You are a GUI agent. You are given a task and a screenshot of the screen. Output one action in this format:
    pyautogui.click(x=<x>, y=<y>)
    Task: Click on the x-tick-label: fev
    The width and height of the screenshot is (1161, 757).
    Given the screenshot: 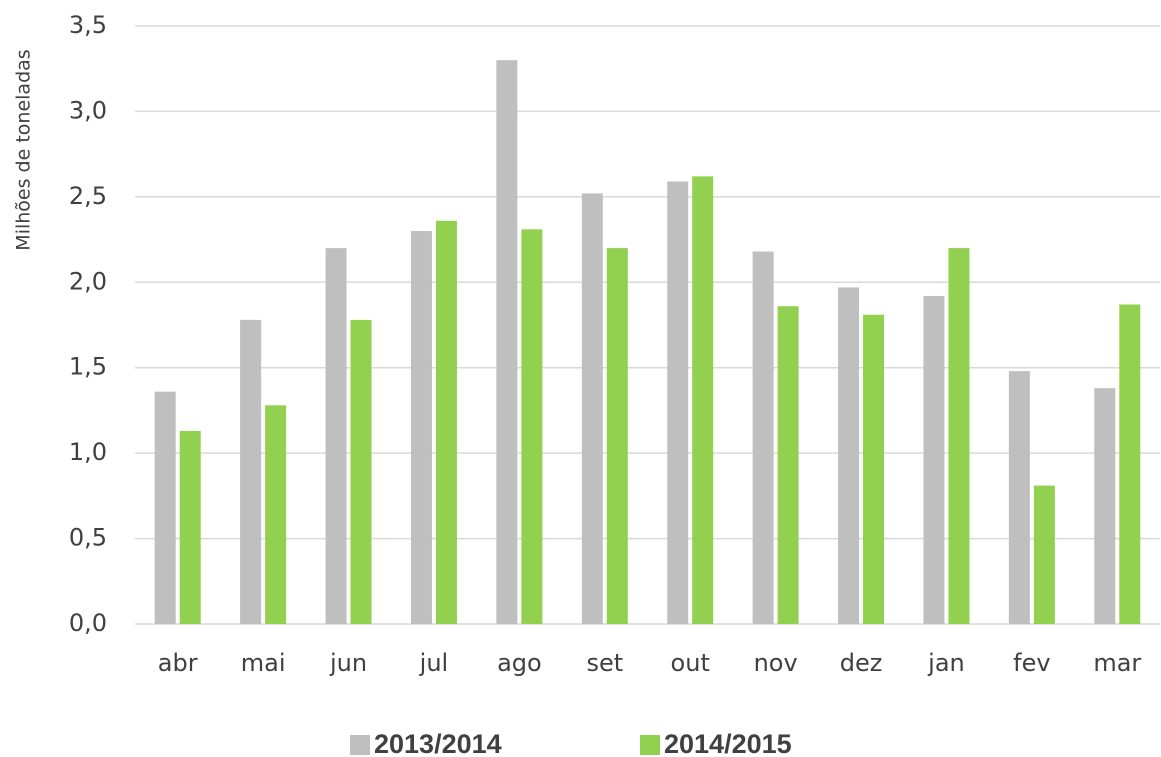 What is the action you would take?
    pyautogui.click(x=1031, y=663)
    